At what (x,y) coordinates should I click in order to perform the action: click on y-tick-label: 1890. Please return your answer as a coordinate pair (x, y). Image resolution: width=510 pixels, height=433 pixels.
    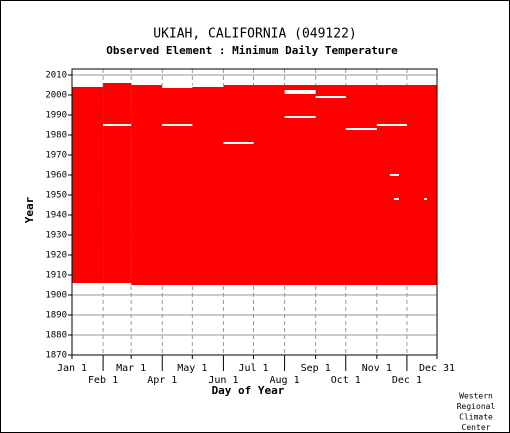
    Looking at the image, I should click on (56, 316).